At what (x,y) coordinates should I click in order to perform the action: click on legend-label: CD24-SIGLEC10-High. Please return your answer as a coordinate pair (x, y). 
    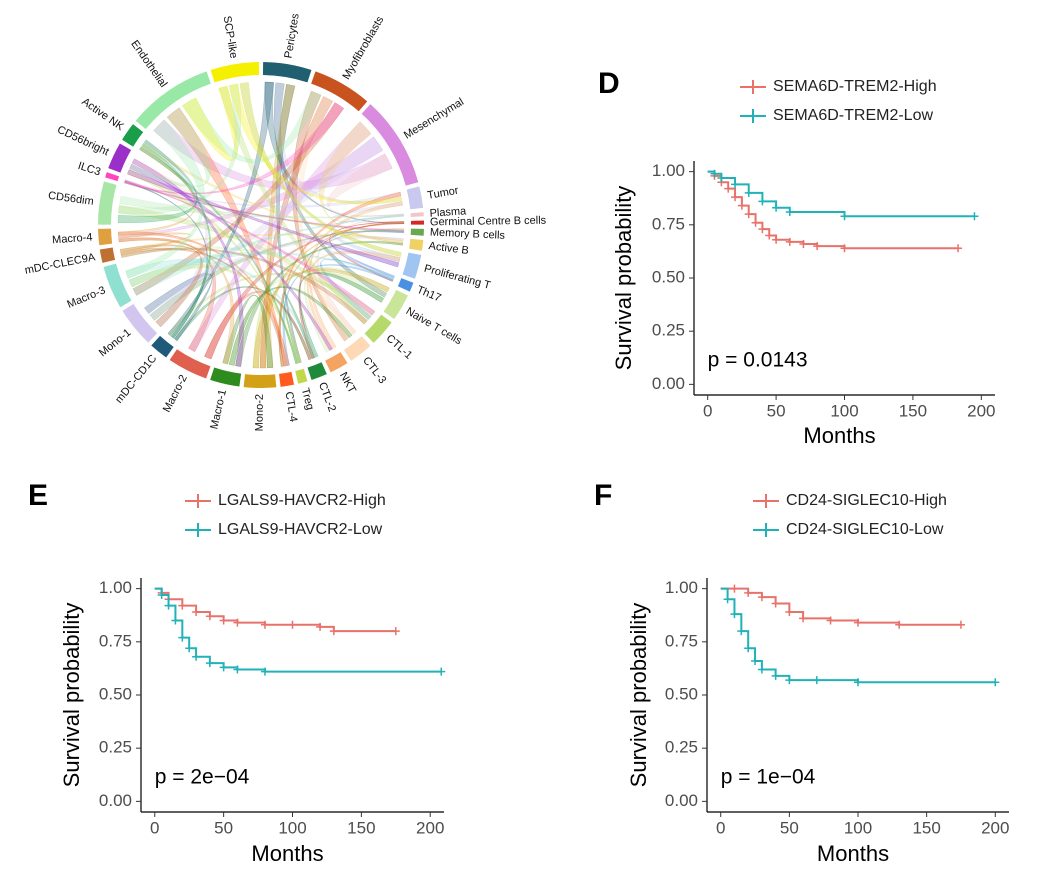
    Looking at the image, I should click on (866, 500).